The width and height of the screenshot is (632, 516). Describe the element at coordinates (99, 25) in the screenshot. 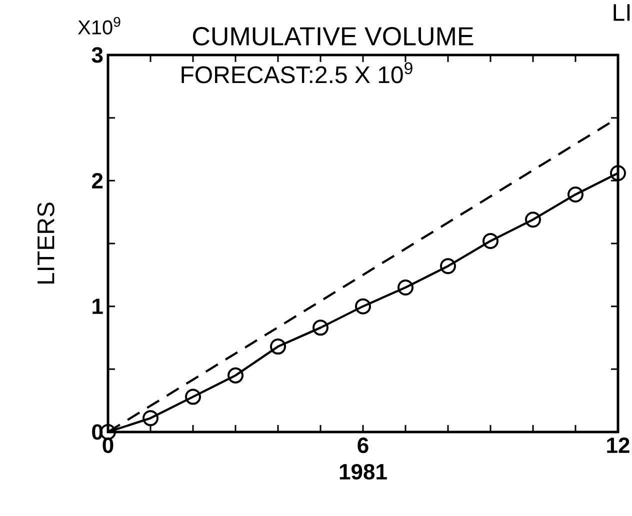

I see `text: X10$^{9}$` at that location.